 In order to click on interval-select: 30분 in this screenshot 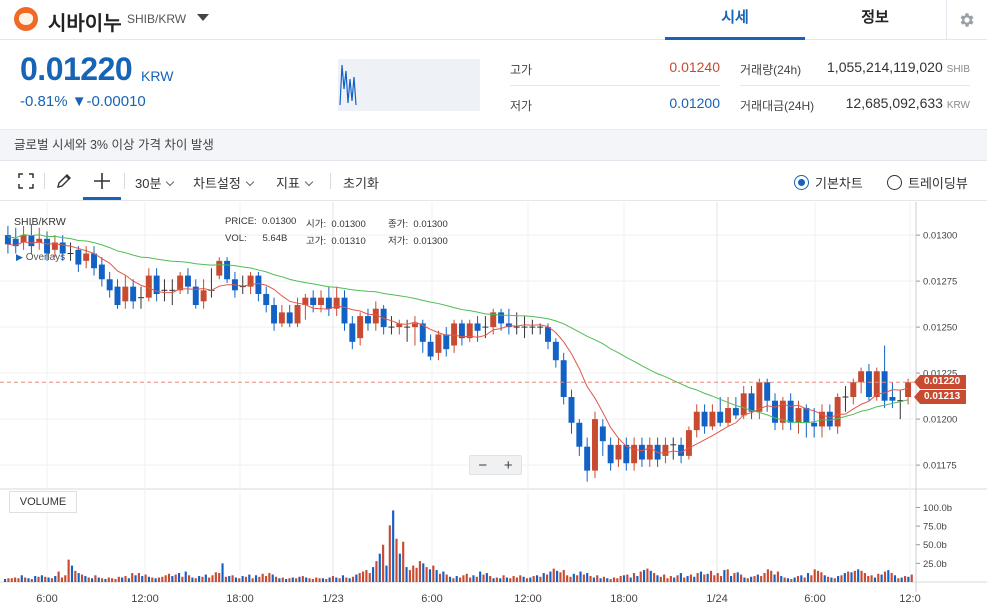, I will do `click(155, 182)`.